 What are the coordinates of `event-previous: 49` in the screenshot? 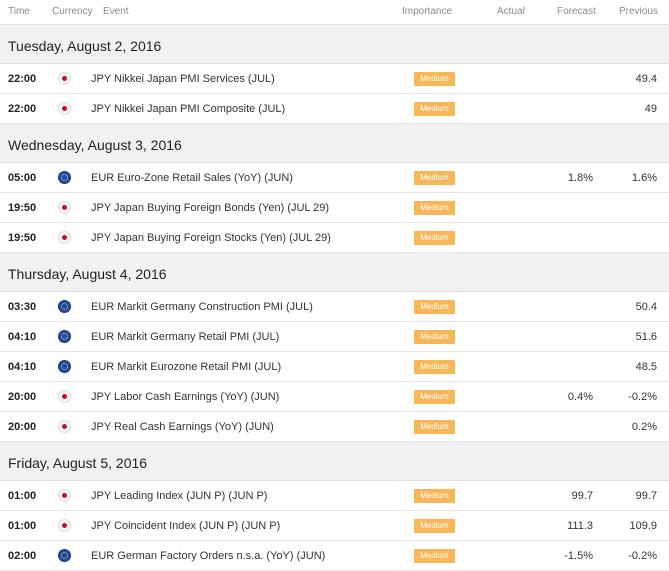 It's located at (650, 109).